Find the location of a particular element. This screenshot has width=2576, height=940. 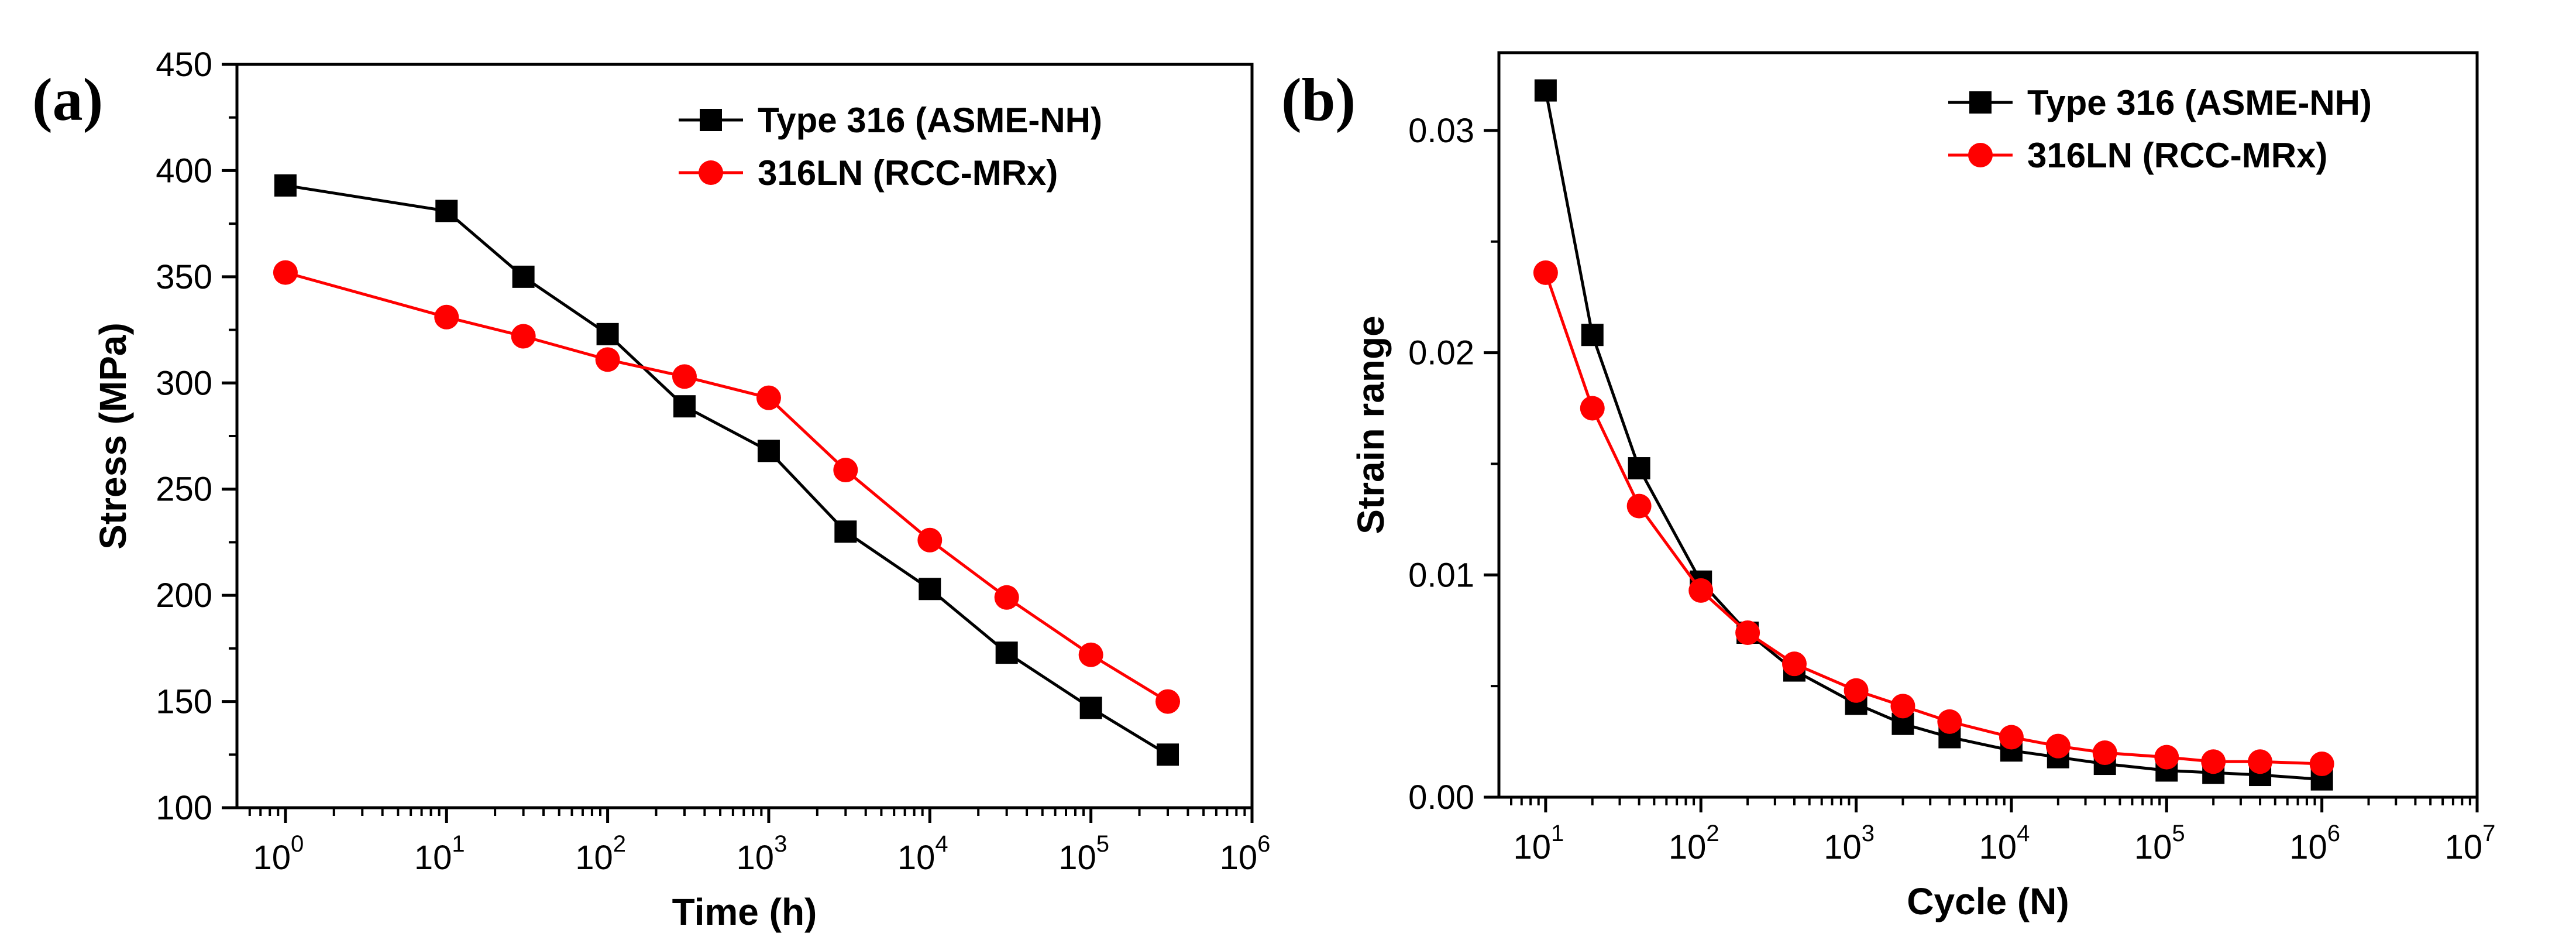

y-tick-label: 400 is located at coordinates (184, 171).